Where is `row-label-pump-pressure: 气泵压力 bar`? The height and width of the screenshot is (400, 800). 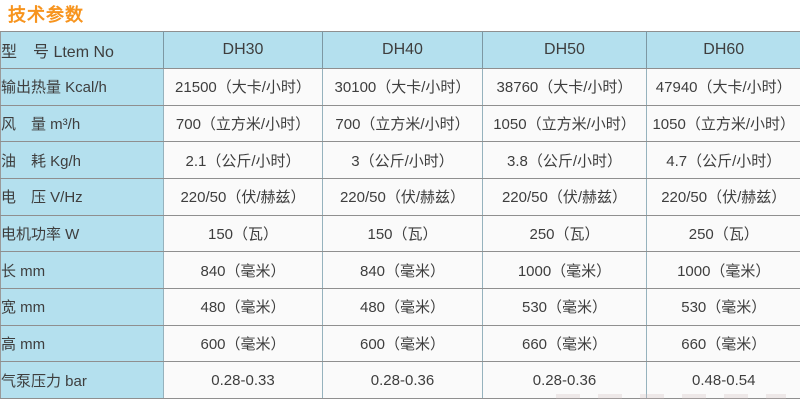
row-label-pump-pressure: 气泵压力 bar is located at coordinates (82, 380).